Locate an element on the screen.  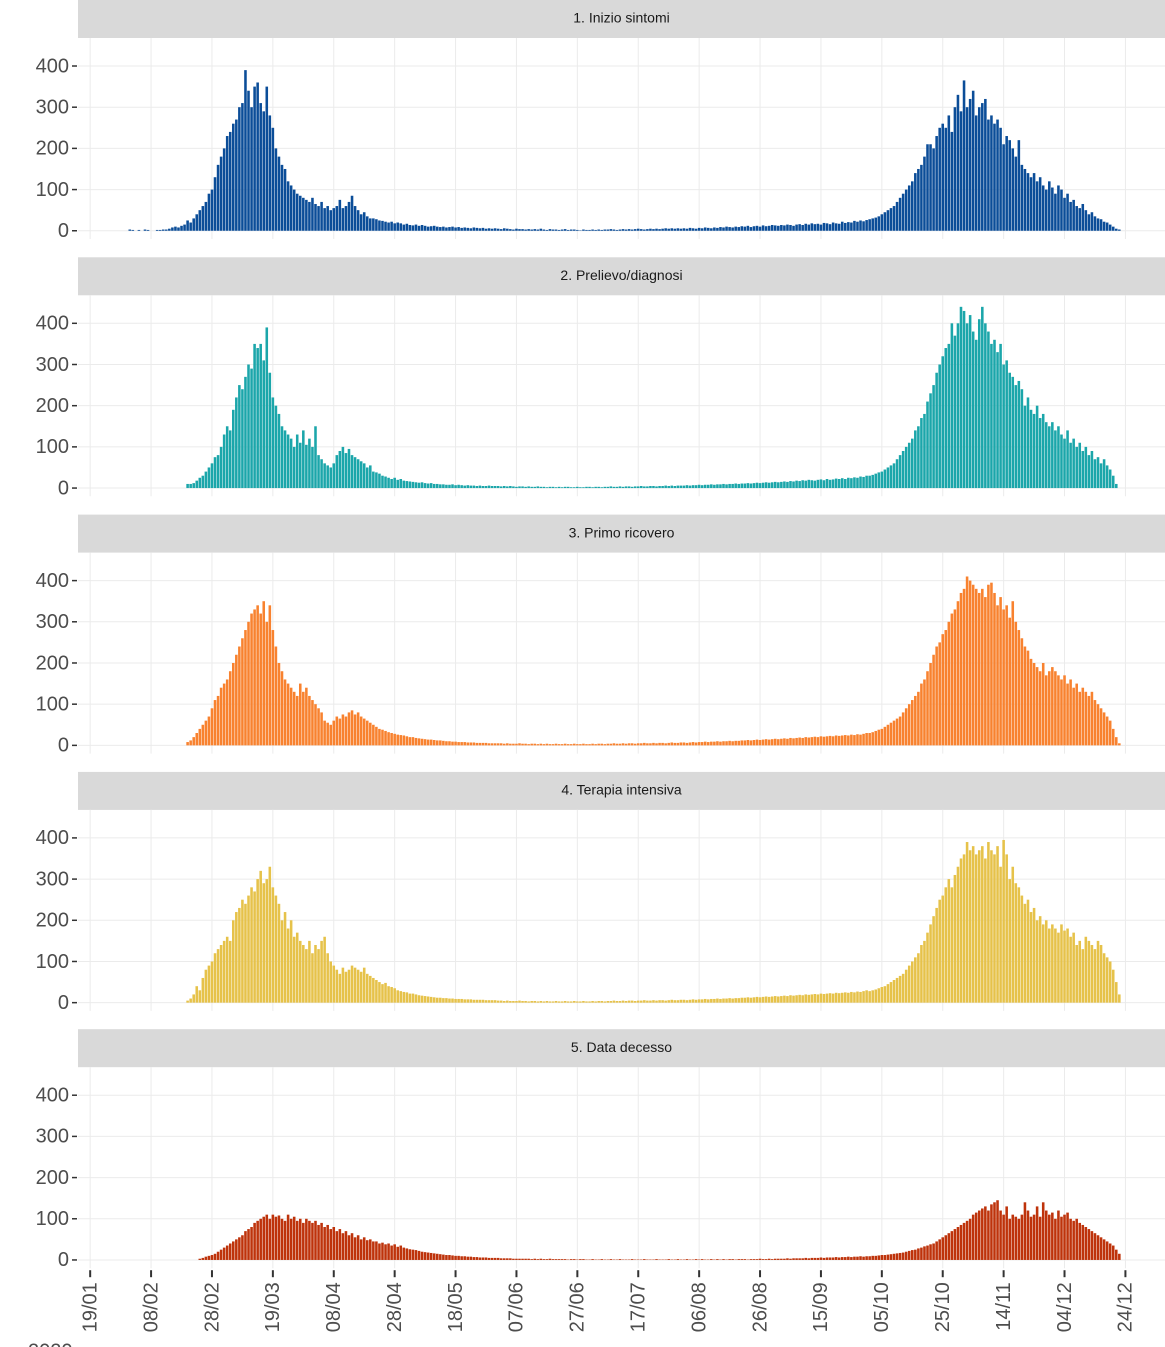
x-tick-label: 07/06 is located at coordinates (517, 1307).